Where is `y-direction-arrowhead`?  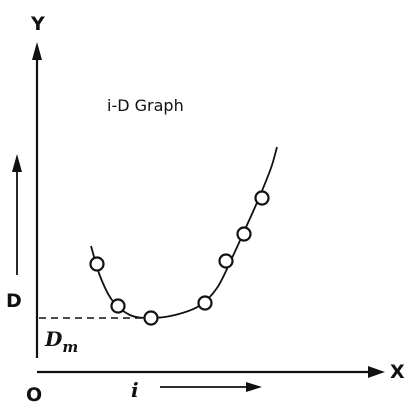 y-direction-arrowhead is located at coordinates (17, 163).